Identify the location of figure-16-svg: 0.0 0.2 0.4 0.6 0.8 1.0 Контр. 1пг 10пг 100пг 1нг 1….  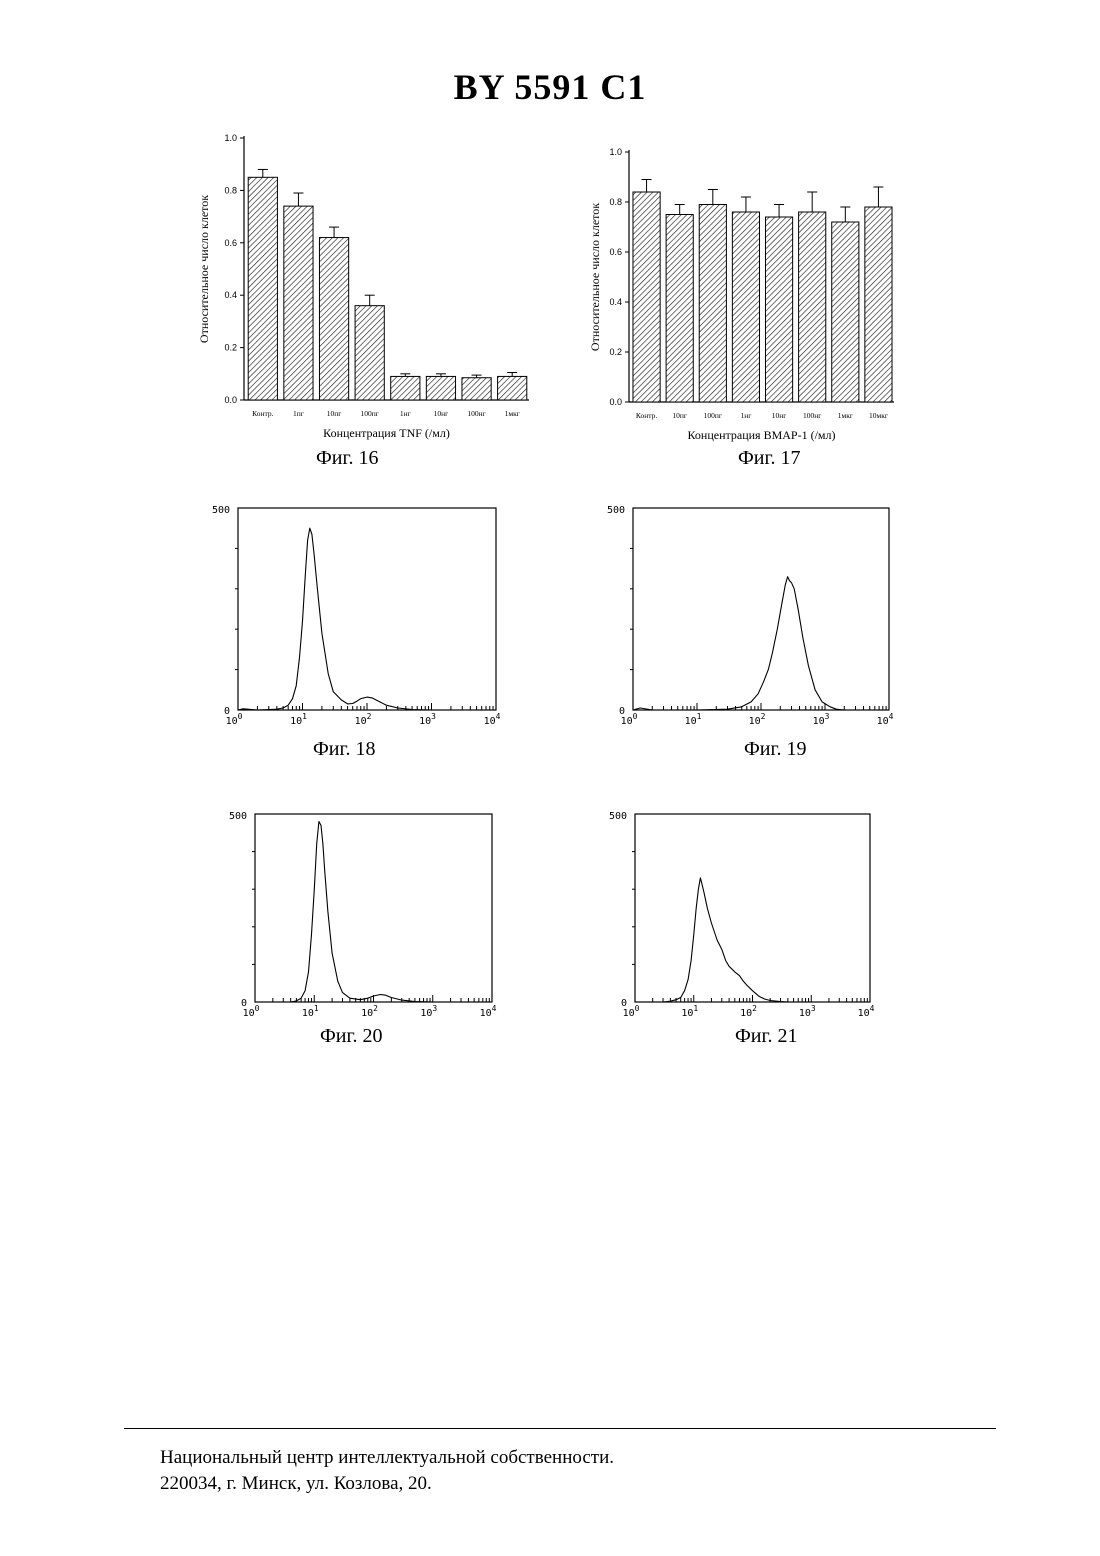
(360, 285).